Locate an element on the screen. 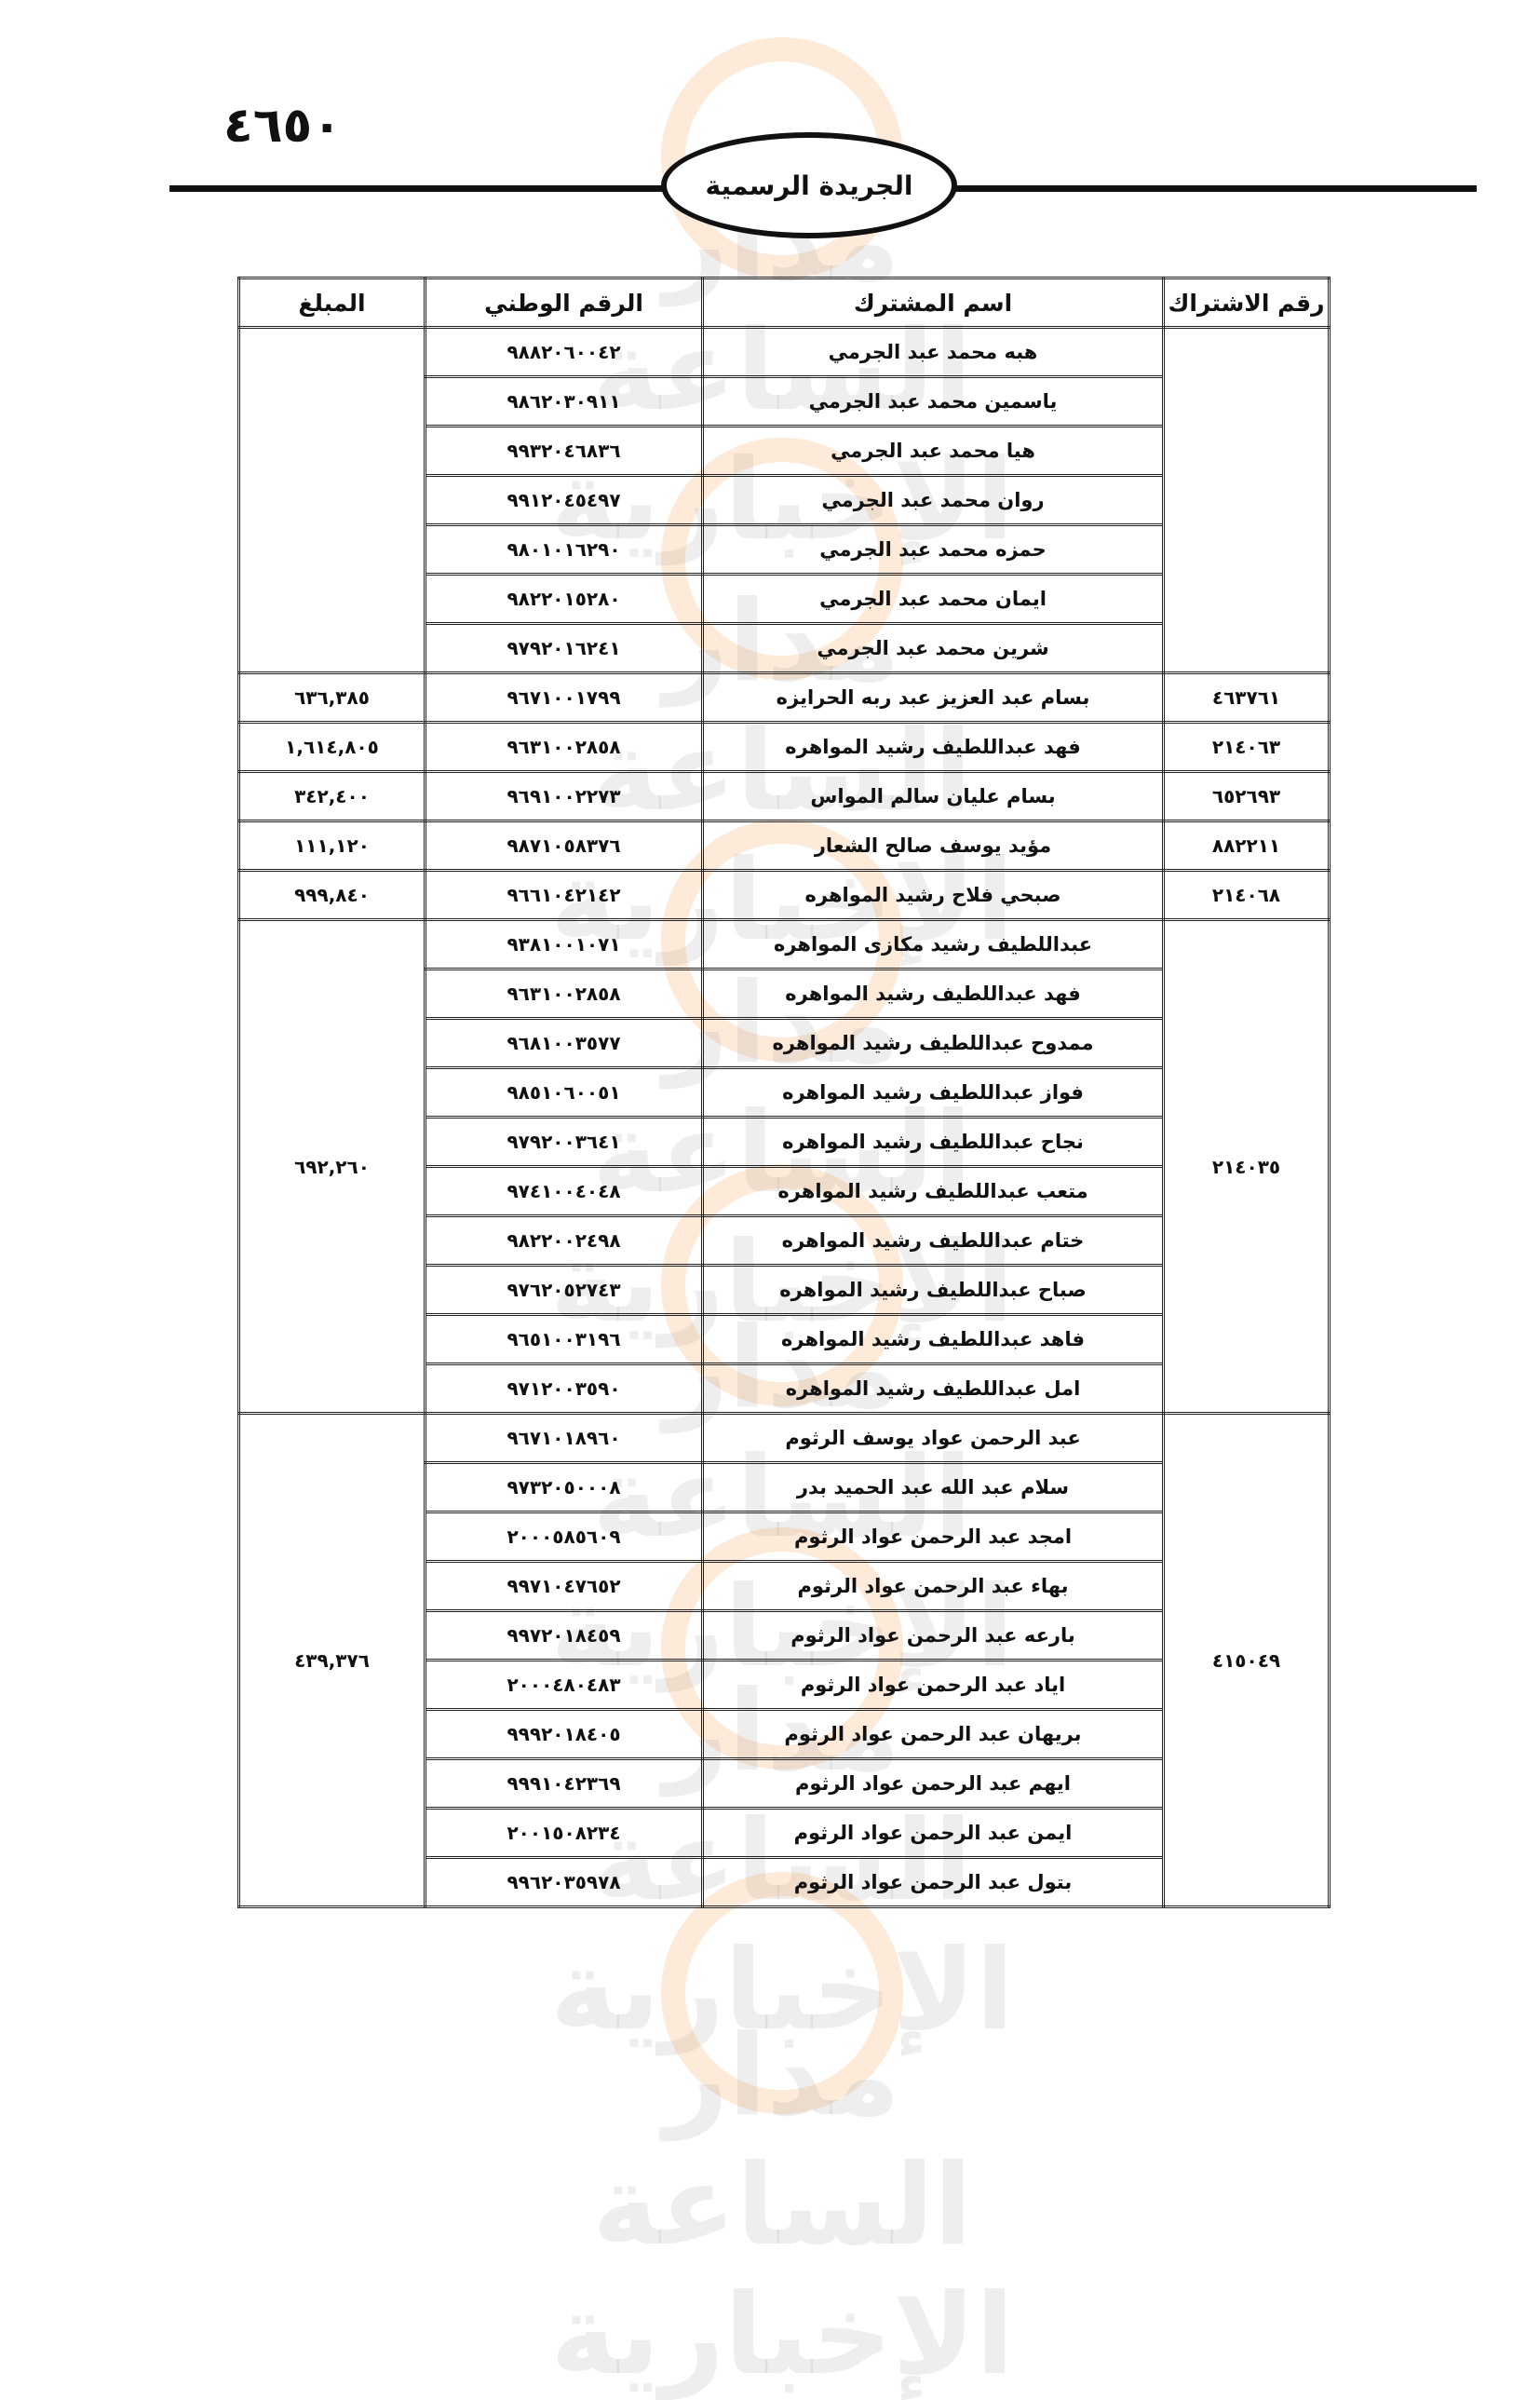 This screenshot has height=2400, width=1540. national-id-cell: ٩٩٧١٠٤٧٦٥٢ is located at coordinates (564, 1586).